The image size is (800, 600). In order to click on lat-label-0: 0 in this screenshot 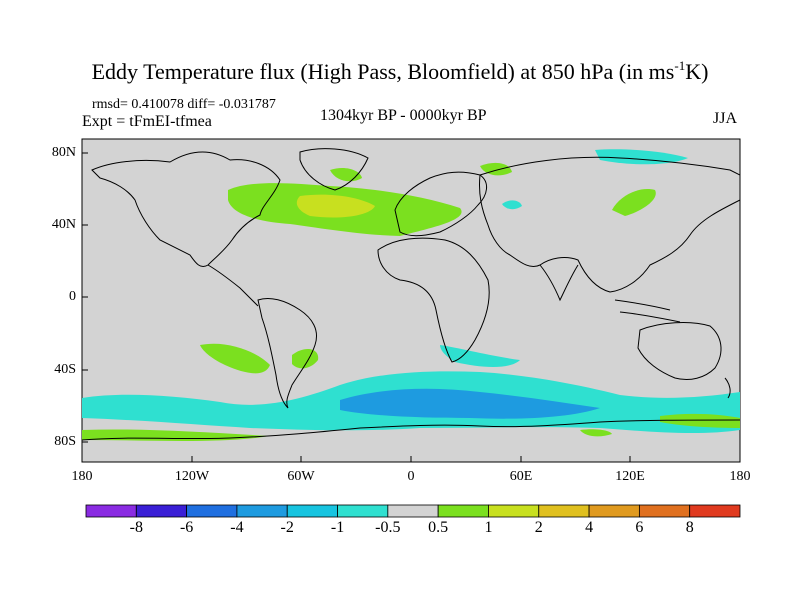, I will do `click(72, 296)`.